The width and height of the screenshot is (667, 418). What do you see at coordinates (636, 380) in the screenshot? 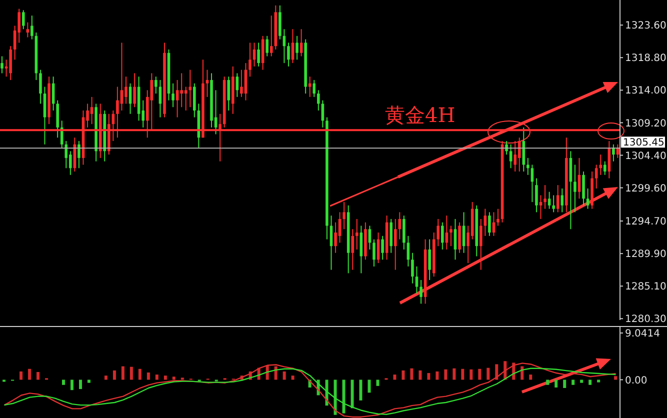
I see `y-tick-label: 0.00` at bounding box center [636, 380].